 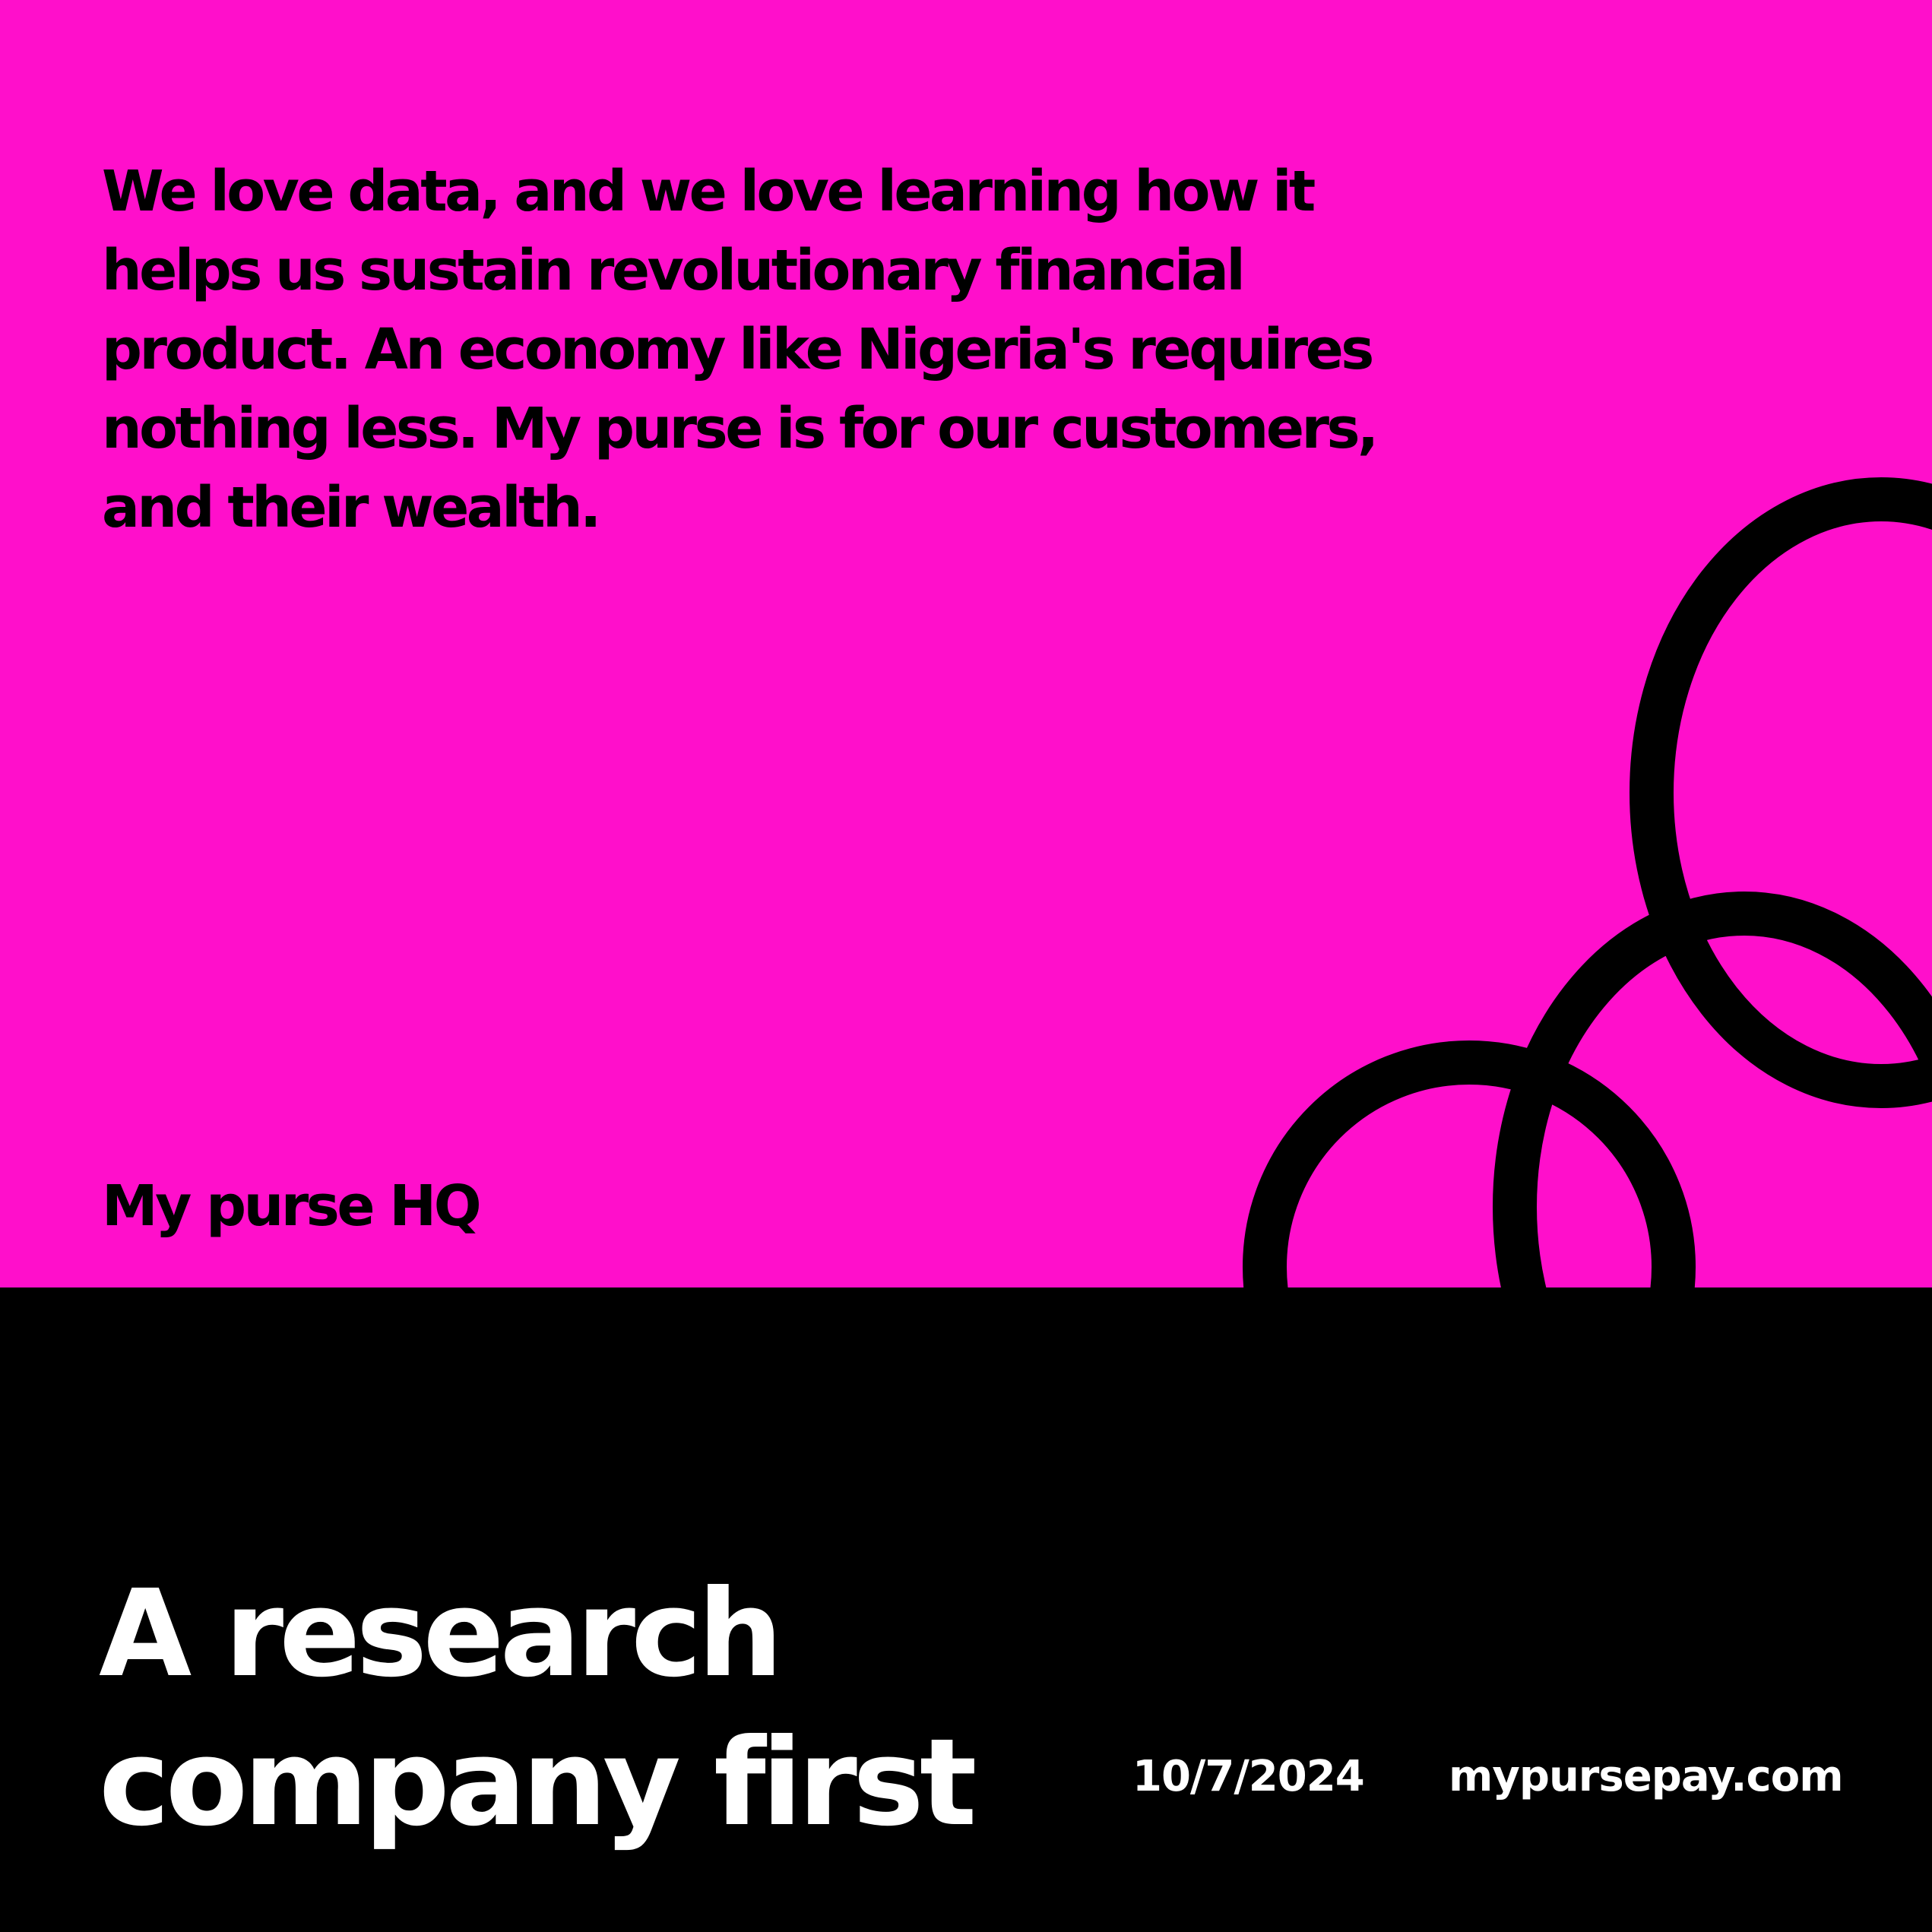 I want to click on website-link: mypursepay.com, so click(x=1646, y=1776).